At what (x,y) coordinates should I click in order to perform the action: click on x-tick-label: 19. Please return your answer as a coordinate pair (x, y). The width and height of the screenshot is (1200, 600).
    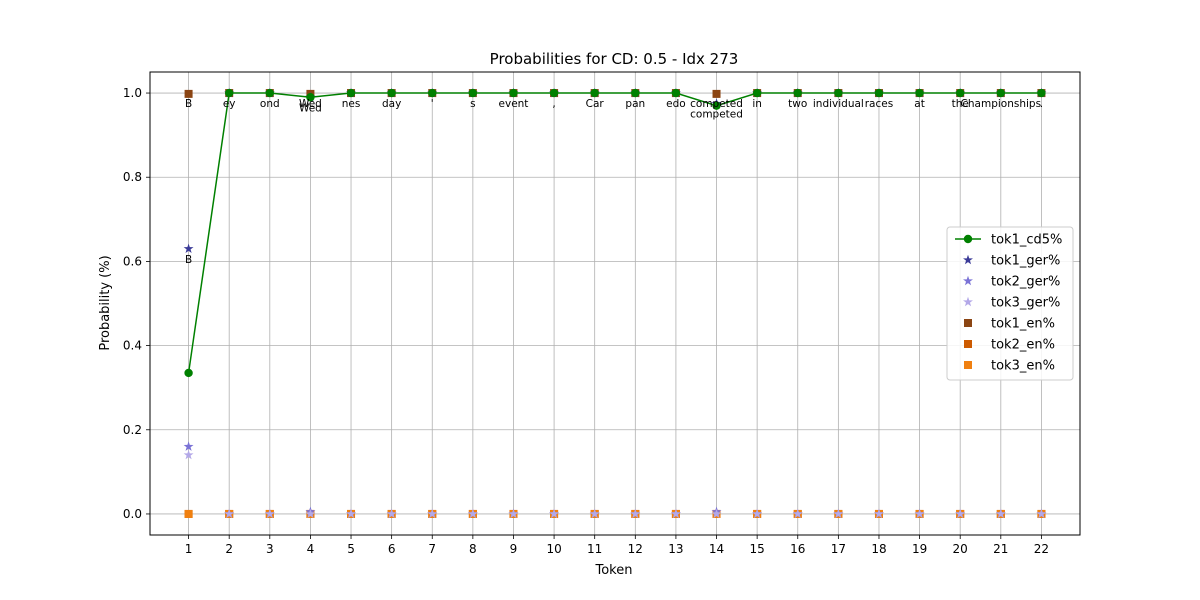
    Looking at the image, I should click on (919, 549).